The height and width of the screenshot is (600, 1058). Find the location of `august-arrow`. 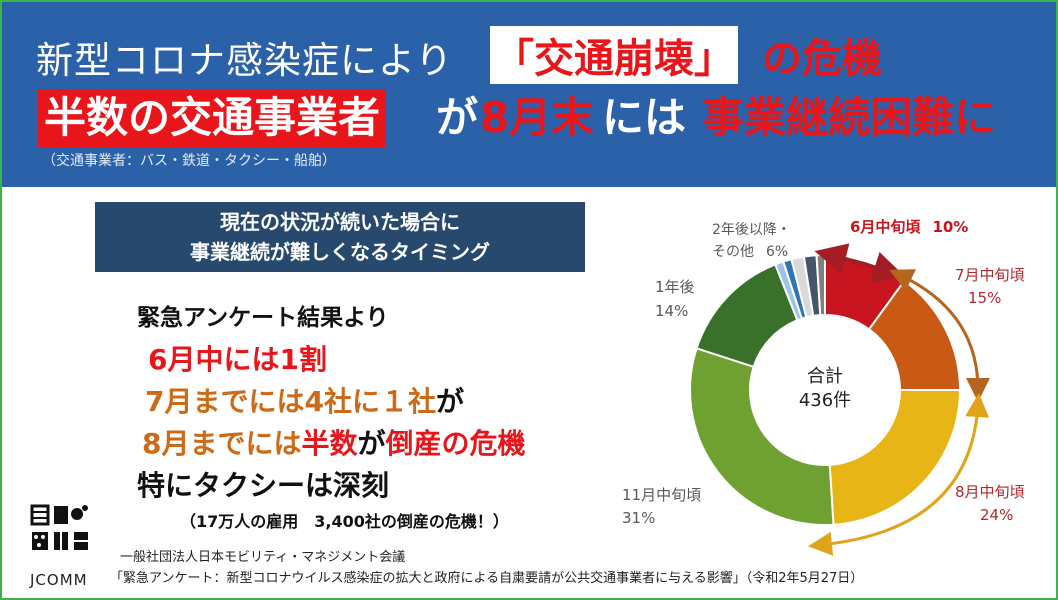

august-arrow is located at coordinates (899, 474).